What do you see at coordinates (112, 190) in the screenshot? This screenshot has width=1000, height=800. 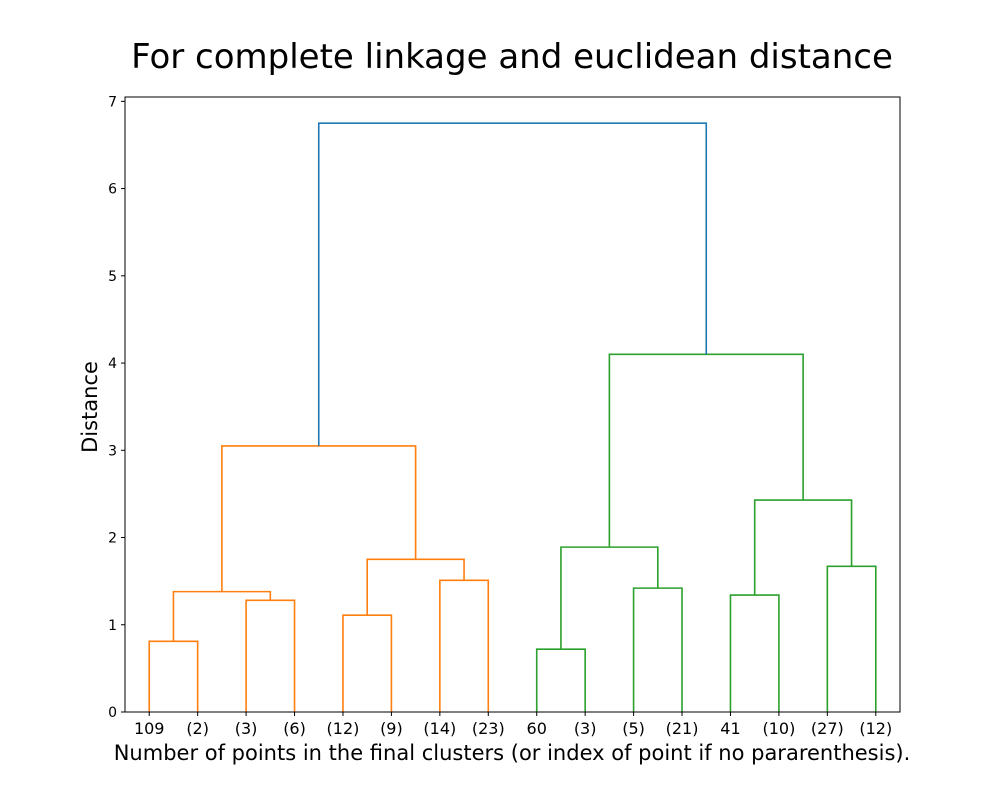 I see `y-tick-label-6: 6` at bounding box center [112, 190].